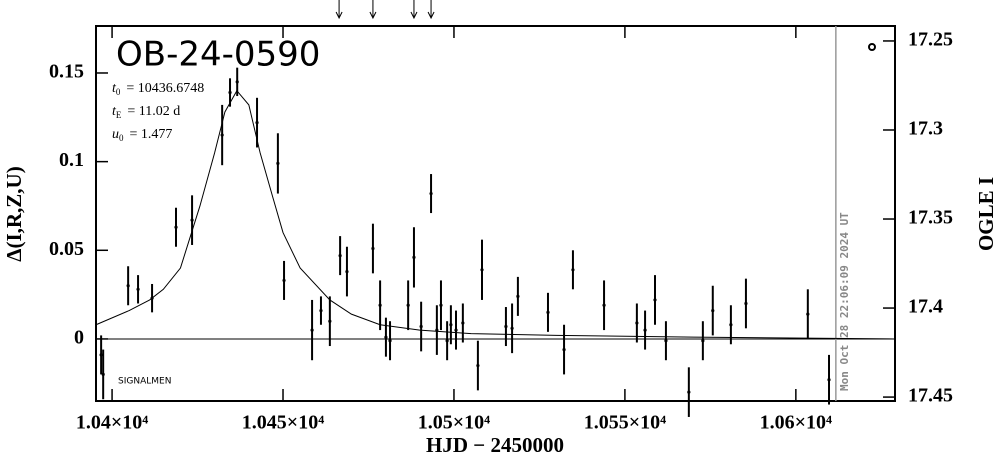 The height and width of the screenshot is (459, 999). I want to click on y-tick-label: 0.05, so click(66, 249).